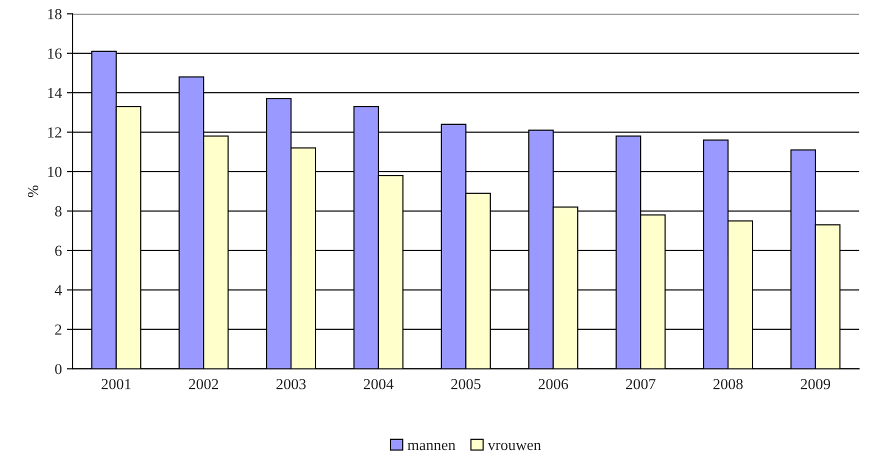 This screenshot has width=874, height=461. What do you see at coordinates (55, 53) in the screenshot?
I see `y-tick-label: 16` at bounding box center [55, 53].